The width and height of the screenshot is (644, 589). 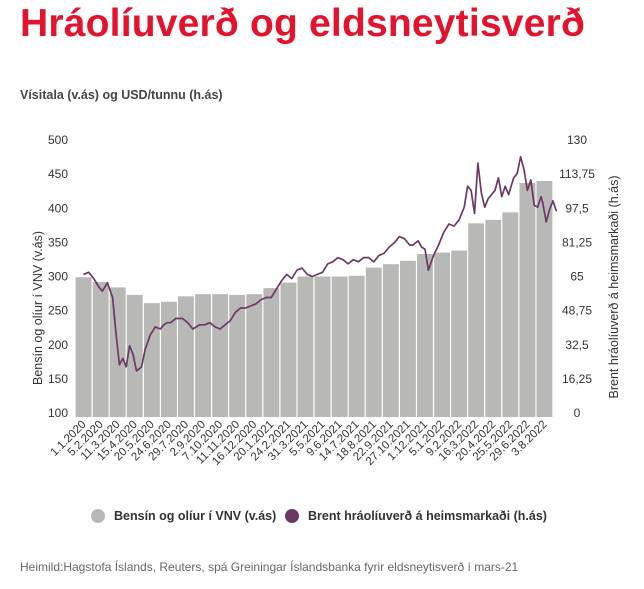 What do you see at coordinates (577, 208) in the screenshot?
I see `y-tick-right-2: 97,5` at bounding box center [577, 208].